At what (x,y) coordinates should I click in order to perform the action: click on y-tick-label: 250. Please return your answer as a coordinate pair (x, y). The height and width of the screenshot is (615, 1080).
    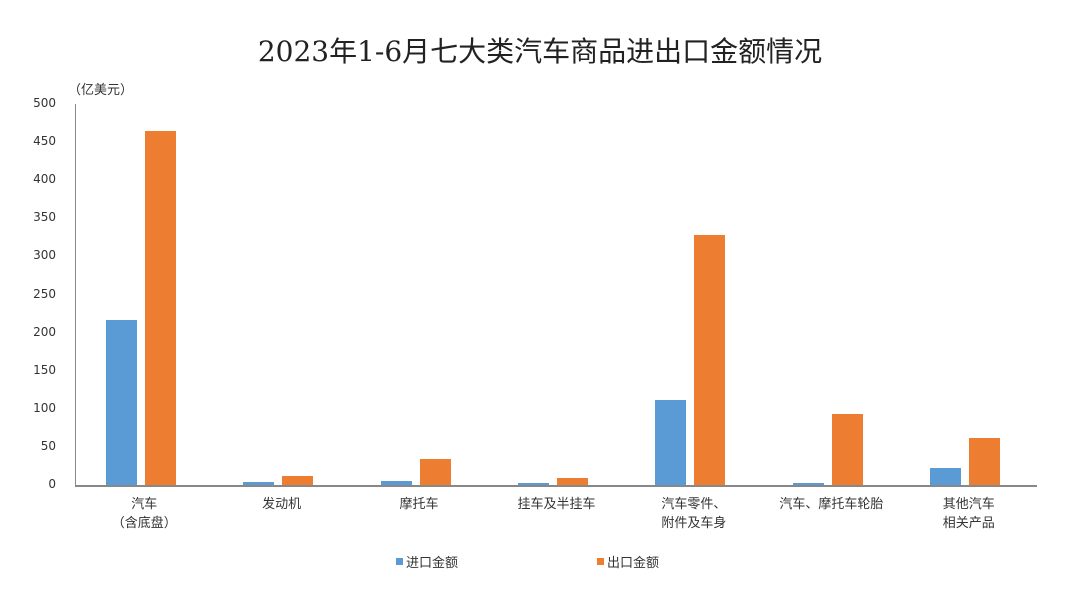
    Looking at the image, I should click on (44, 293).